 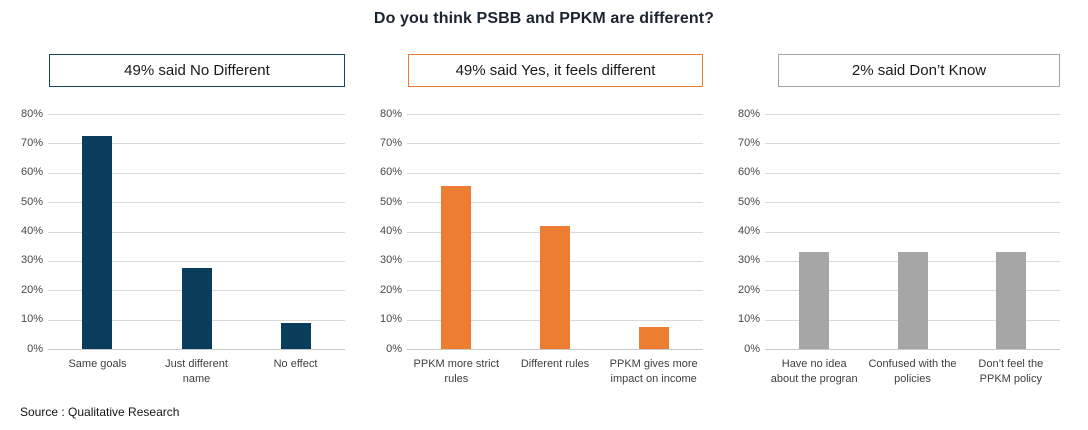 I want to click on headline-box: 2% said Don’t Know, so click(x=919, y=70).